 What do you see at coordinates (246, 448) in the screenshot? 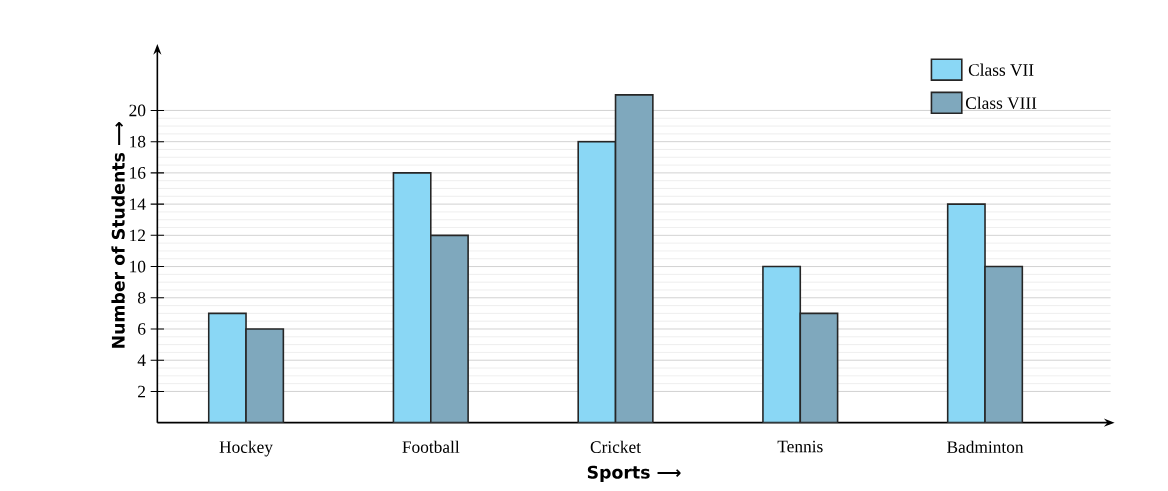
I see `x-tick-label: Hockey` at bounding box center [246, 448].